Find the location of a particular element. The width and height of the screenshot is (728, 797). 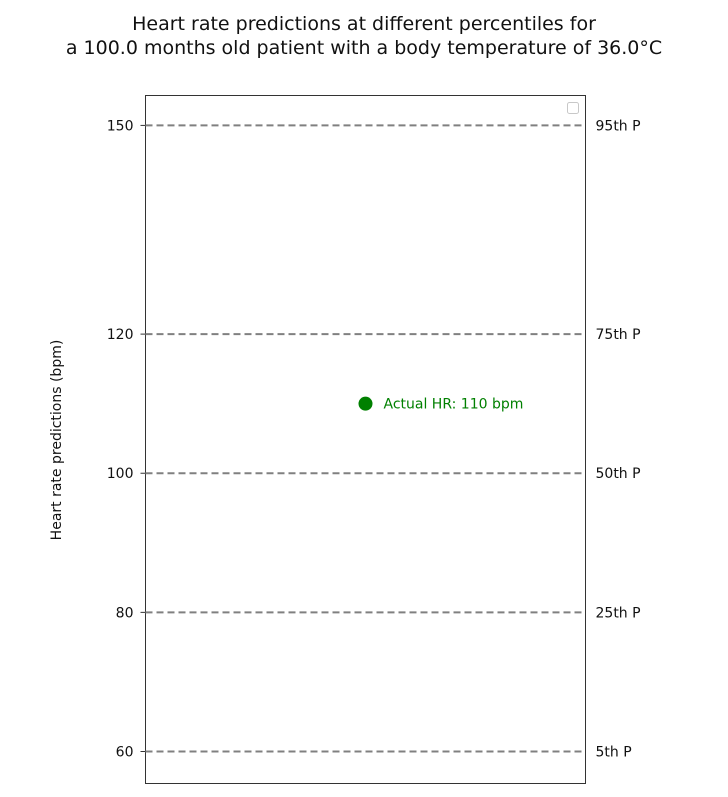

percentile-label: 50th P is located at coordinates (618, 474).